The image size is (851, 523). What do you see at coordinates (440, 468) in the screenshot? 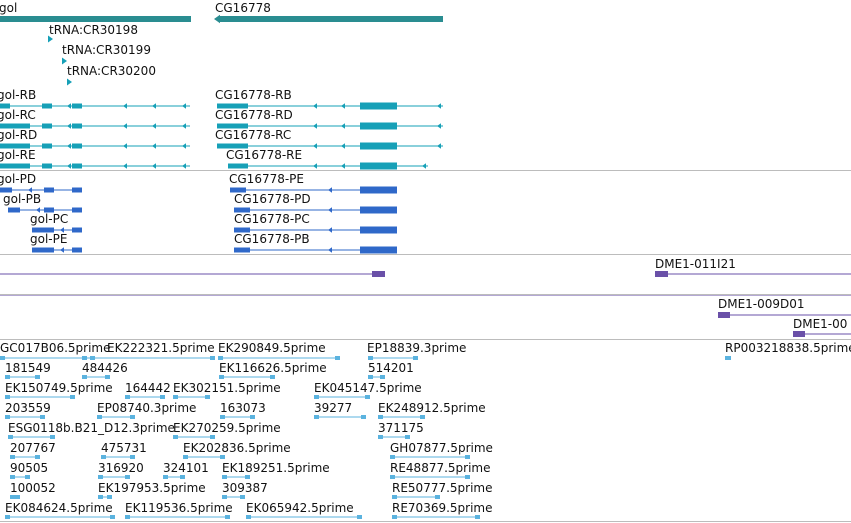
I see `est-label: RE48877.5prime` at bounding box center [440, 468].